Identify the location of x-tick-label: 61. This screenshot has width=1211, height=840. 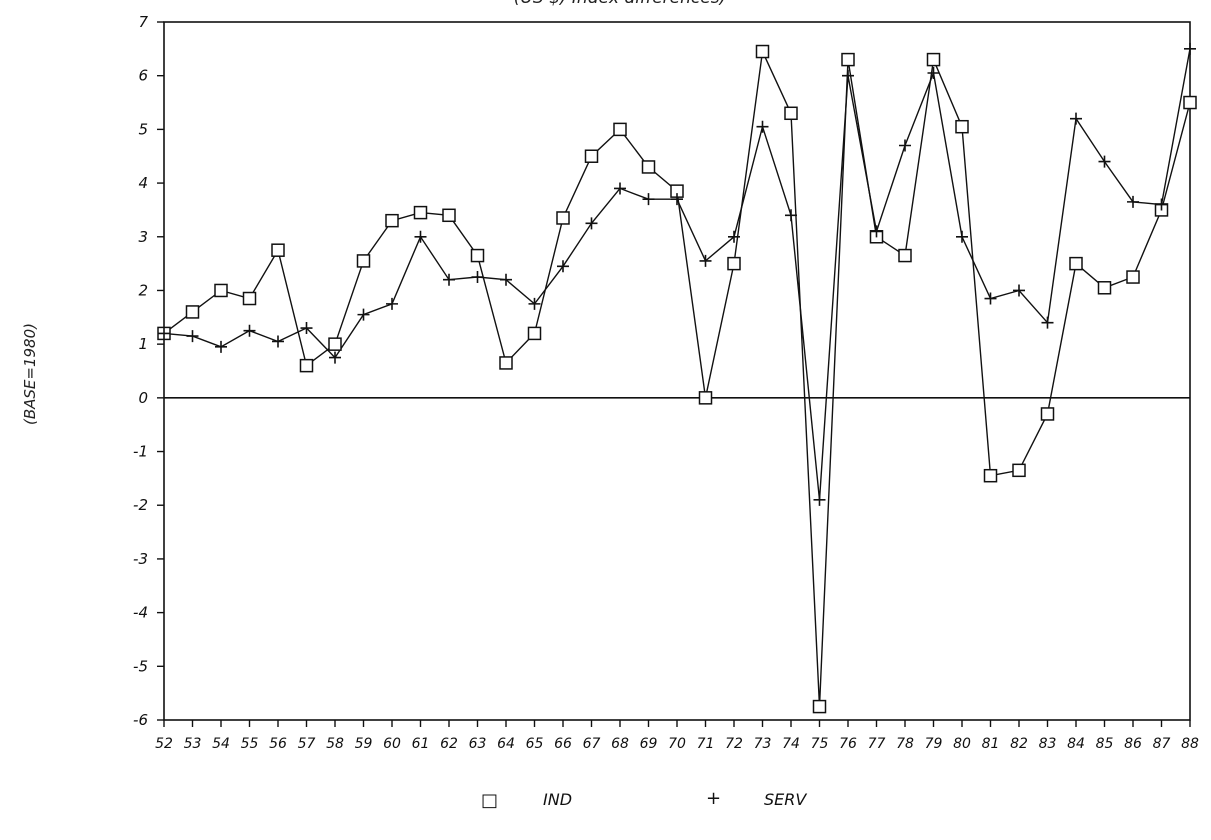
(421, 744).